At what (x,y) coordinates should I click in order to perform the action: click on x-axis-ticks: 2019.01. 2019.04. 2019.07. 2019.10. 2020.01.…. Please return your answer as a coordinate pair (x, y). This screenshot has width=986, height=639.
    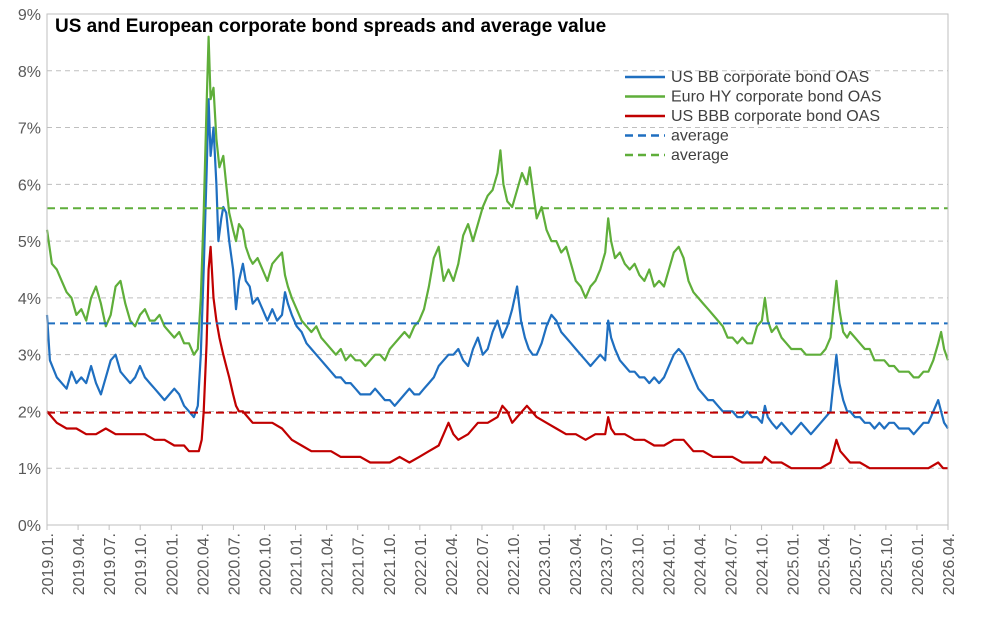
    Looking at the image, I should click on (499, 560).